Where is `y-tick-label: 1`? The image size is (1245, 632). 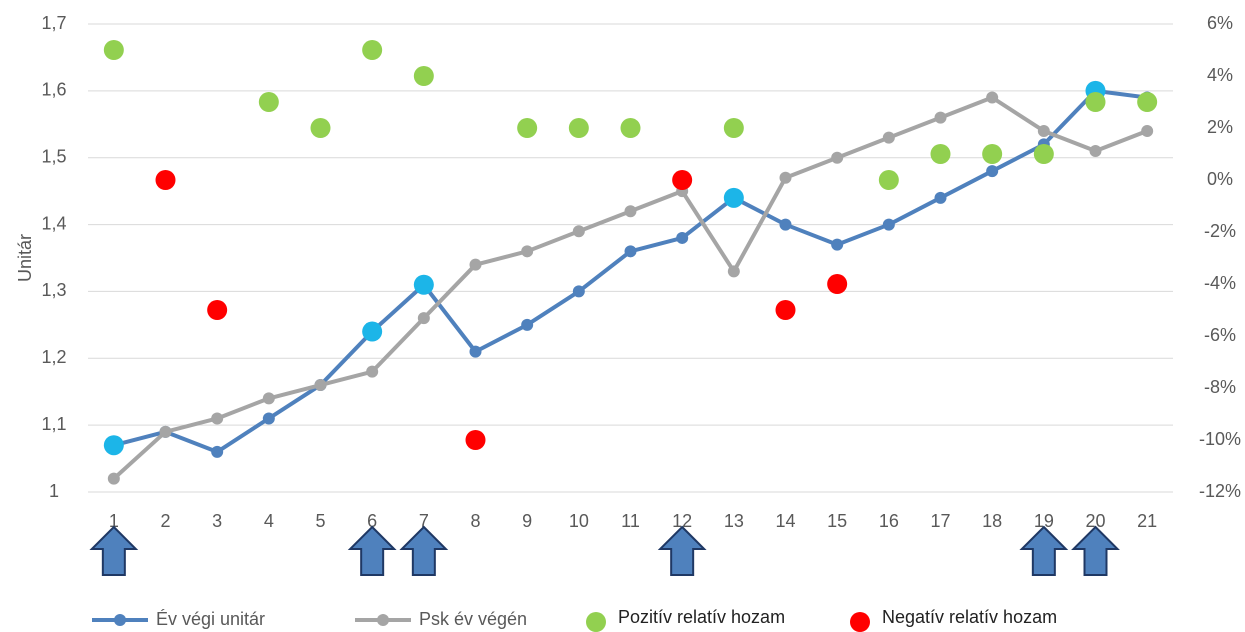 y-tick-label: 1 is located at coordinates (54, 491).